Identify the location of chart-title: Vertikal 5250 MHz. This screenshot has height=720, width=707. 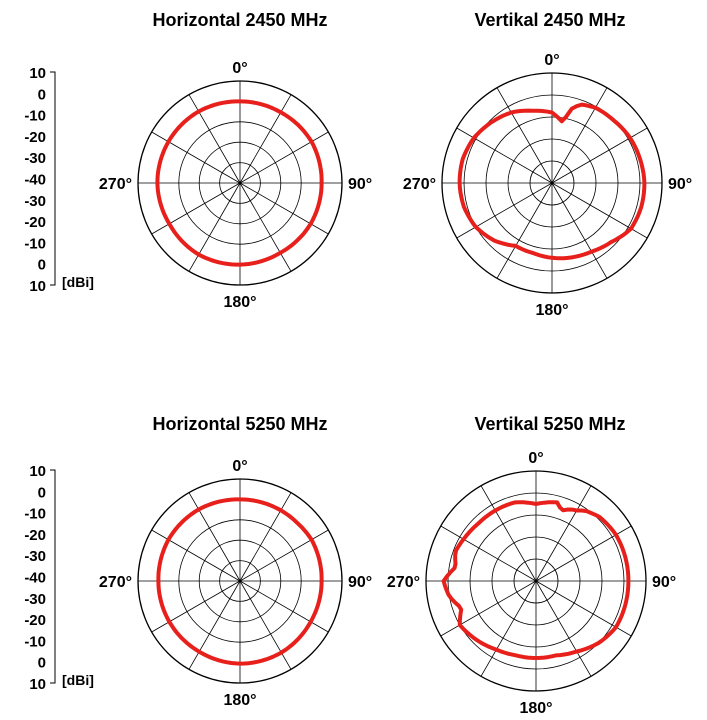
(549, 424).